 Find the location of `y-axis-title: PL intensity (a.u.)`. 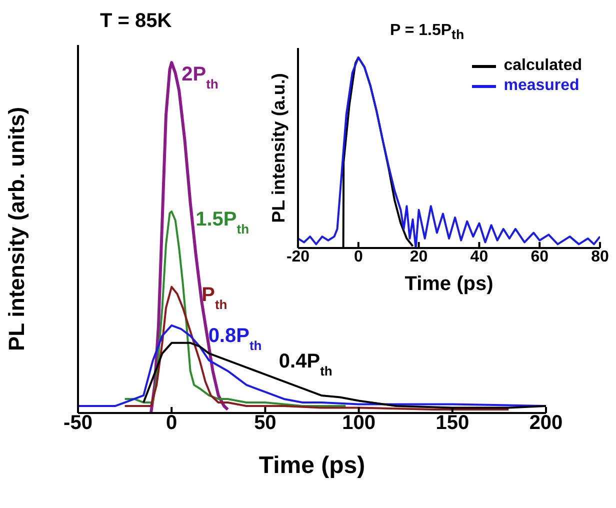

y-axis-title: PL intensity (a.u.) is located at coordinates (278, 148).